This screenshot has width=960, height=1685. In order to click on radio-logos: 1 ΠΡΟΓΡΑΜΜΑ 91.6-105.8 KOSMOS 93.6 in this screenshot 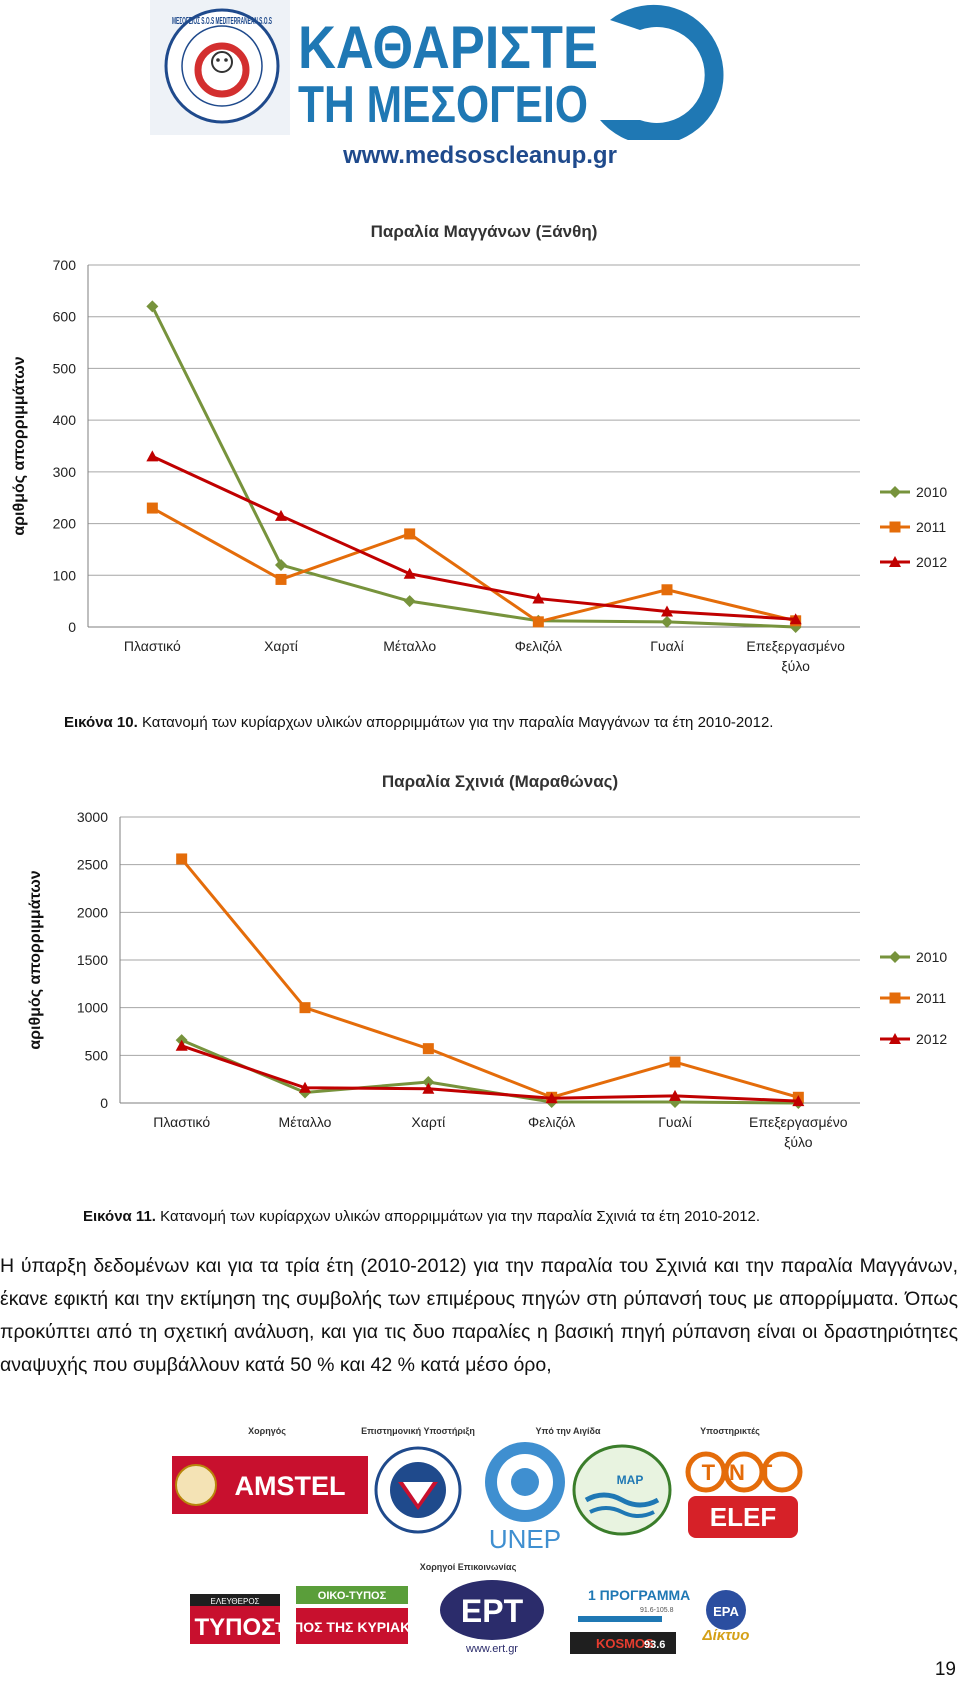, I will do `click(630, 1620)`.